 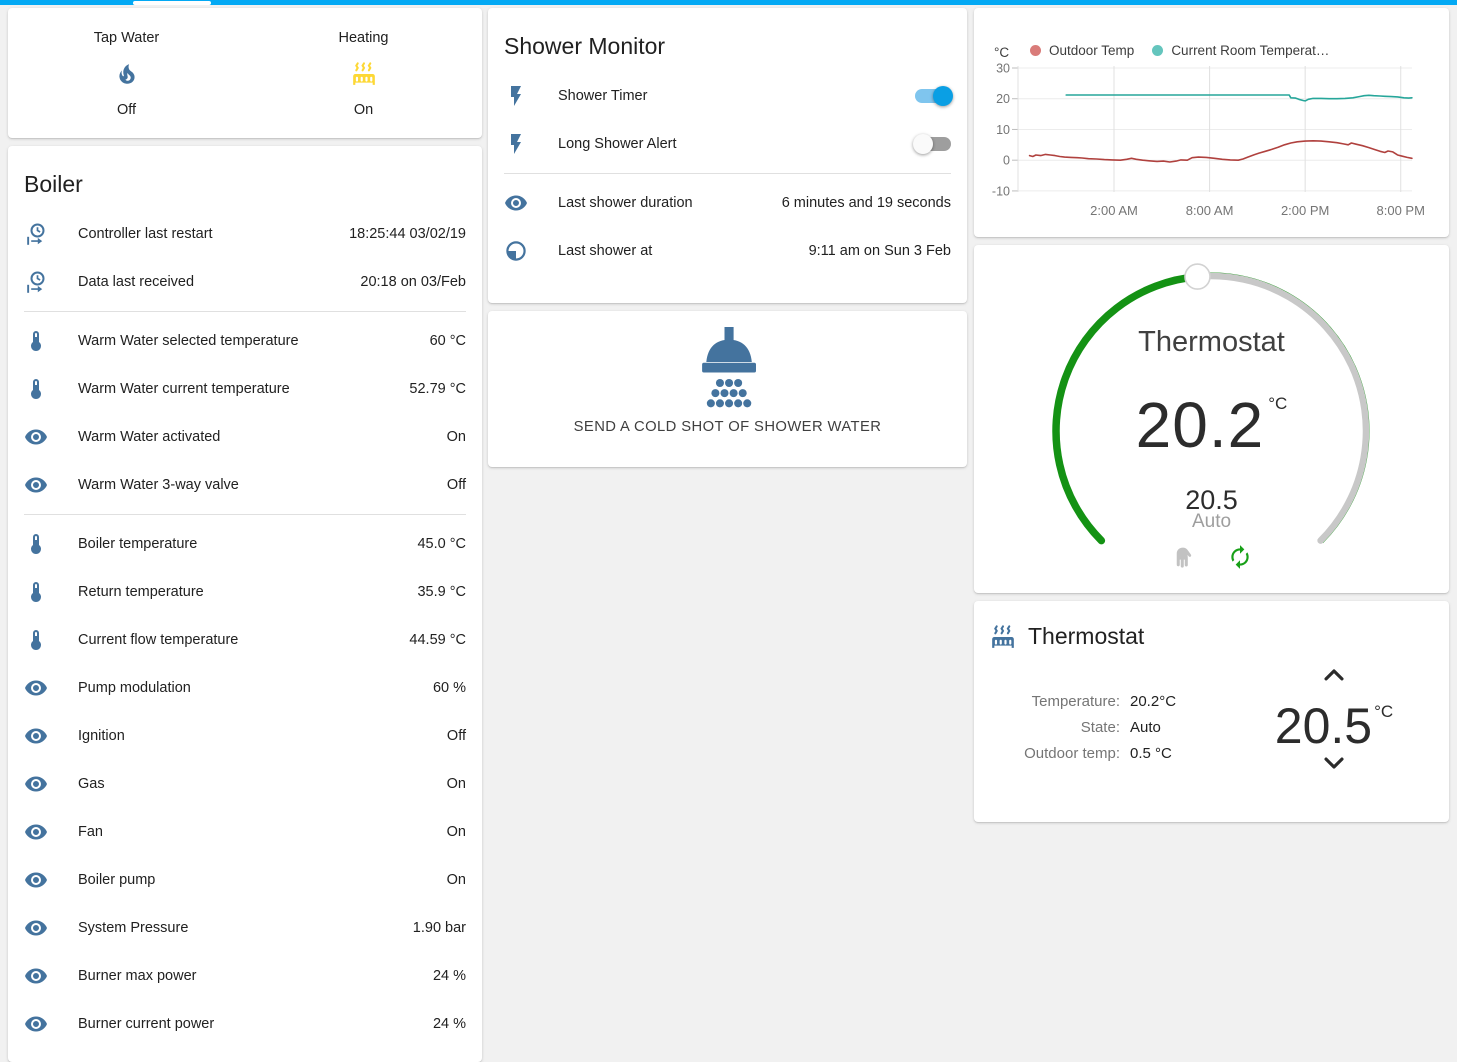 What do you see at coordinates (1211, 521) in the screenshot?
I see `dial-mode-label: Auto` at bounding box center [1211, 521].